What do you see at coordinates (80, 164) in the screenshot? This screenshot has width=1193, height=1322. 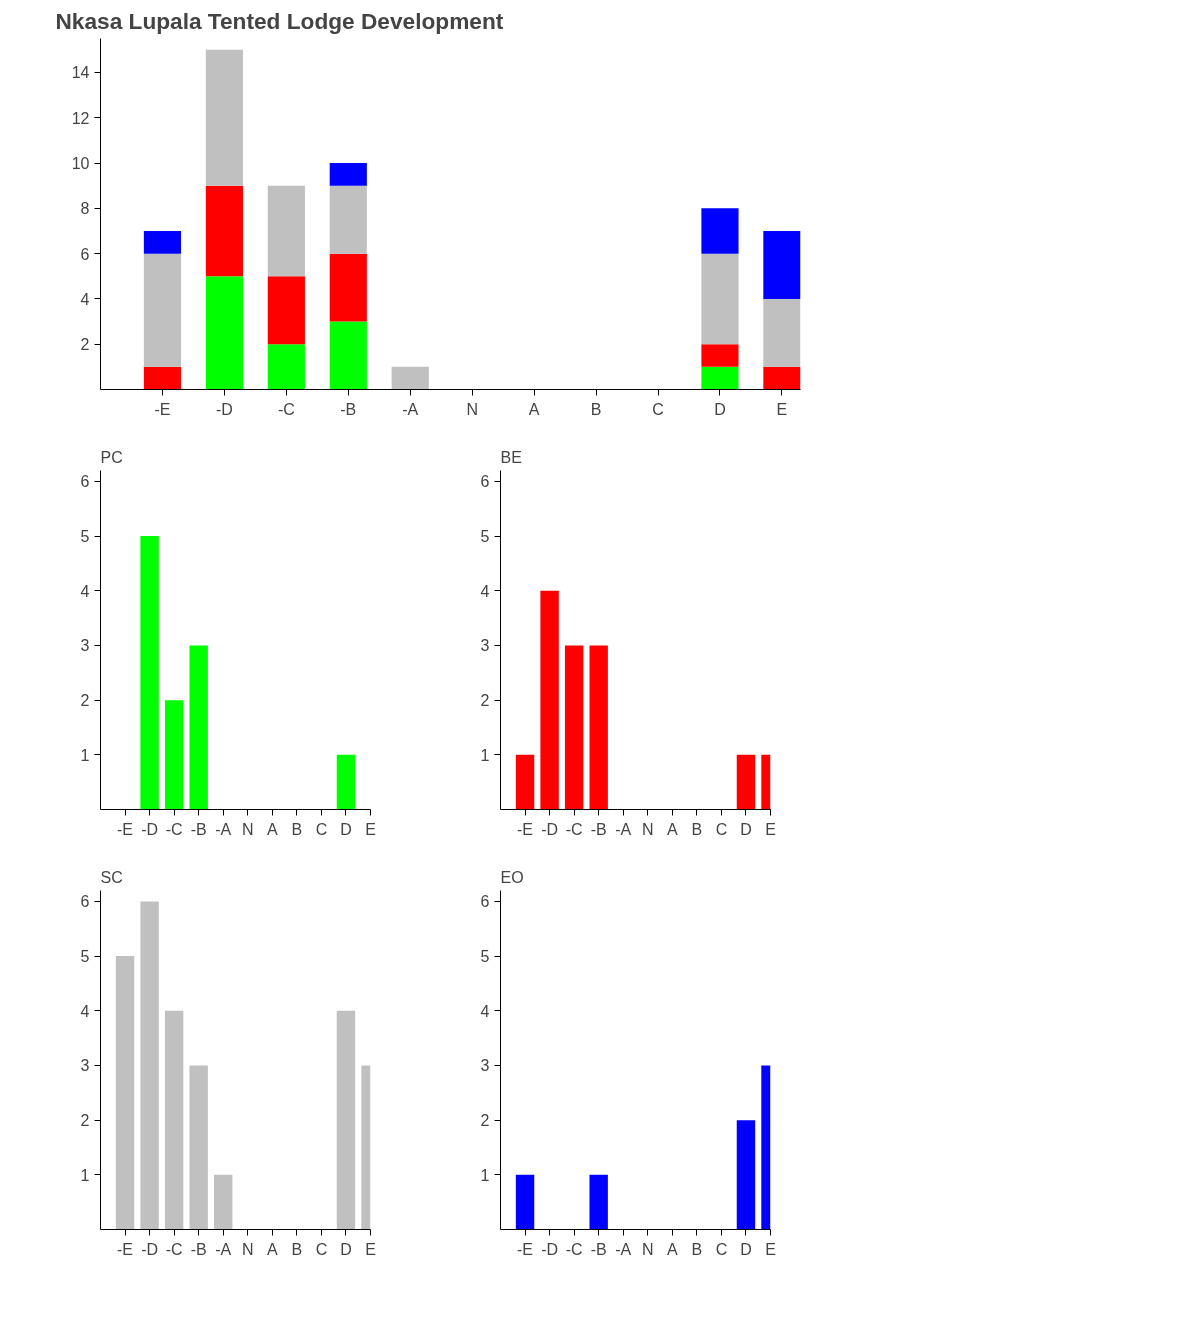 I see `y-tick-label: 10` at bounding box center [80, 164].